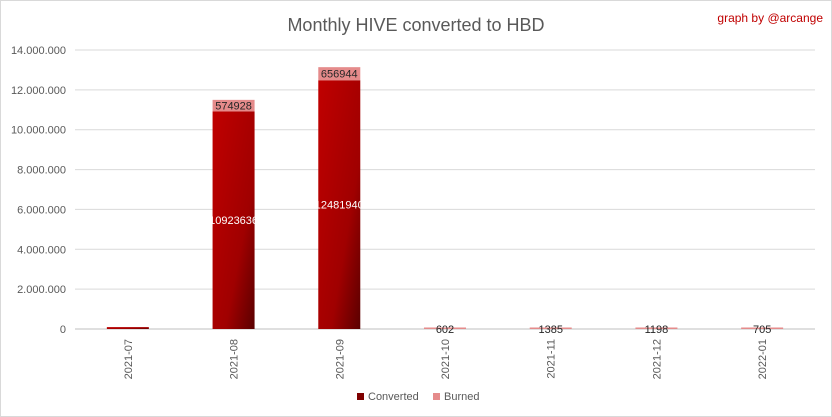  What do you see at coordinates (657, 359) in the screenshot?
I see `x-tick-label: 2021-12` at bounding box center [657, 359].